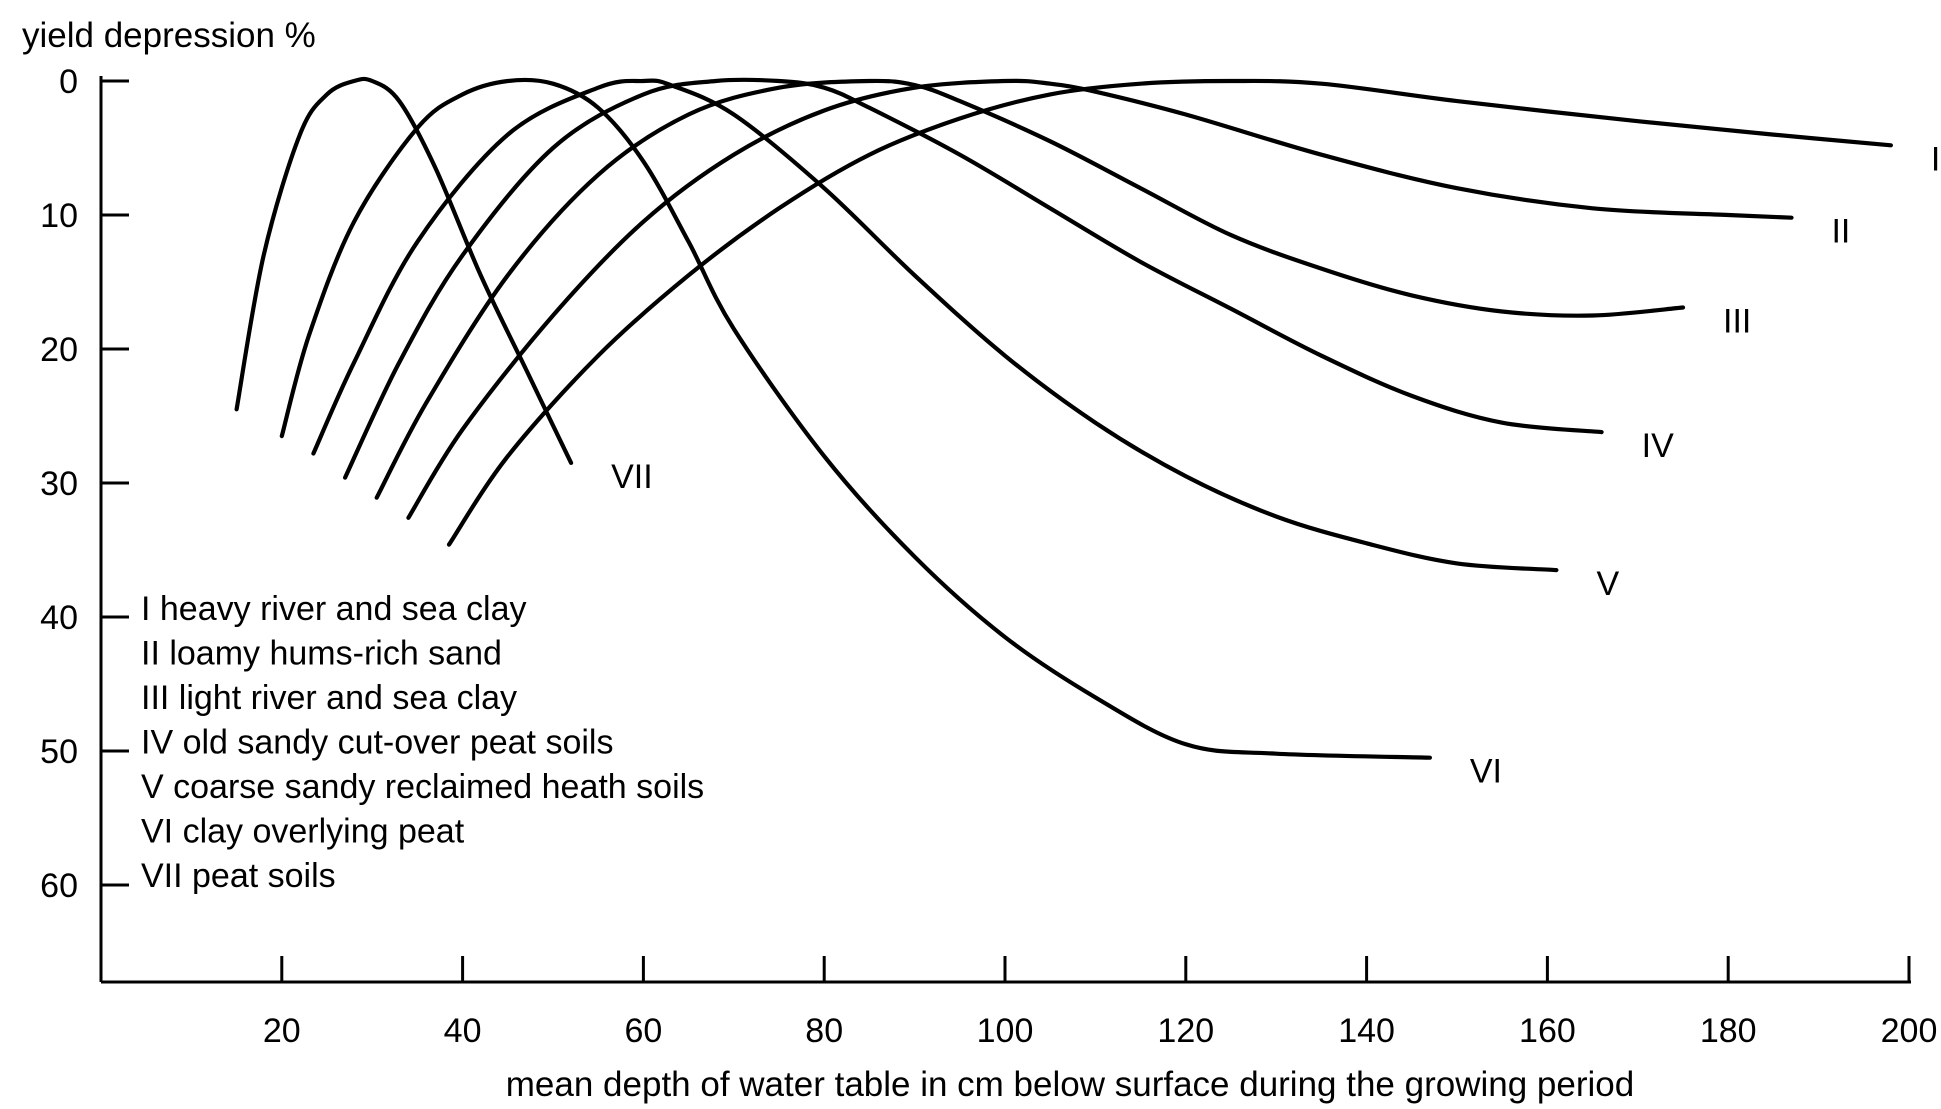  Describe the element at coordinates (321, 654) in the screenshot. I see `legend-item: II loamy hums-rich sand` at that location.